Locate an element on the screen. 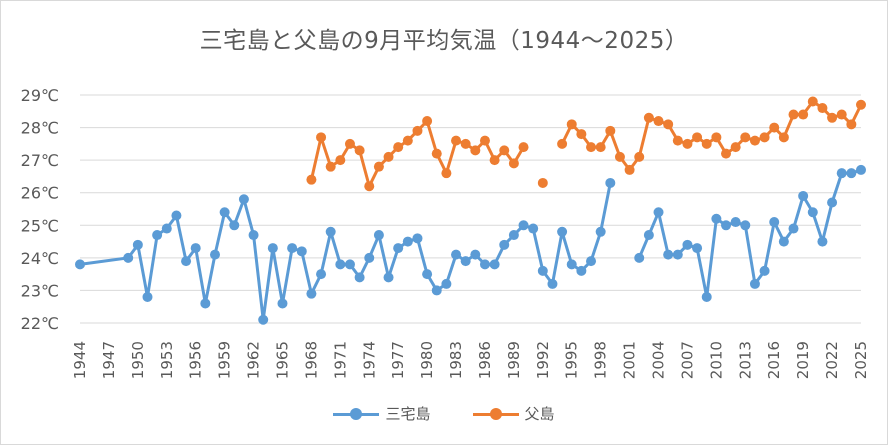 Image resolution: width=888 pixels, height=445 pixels. x-tick-label: 2025 is located at coordinates (861, 360).